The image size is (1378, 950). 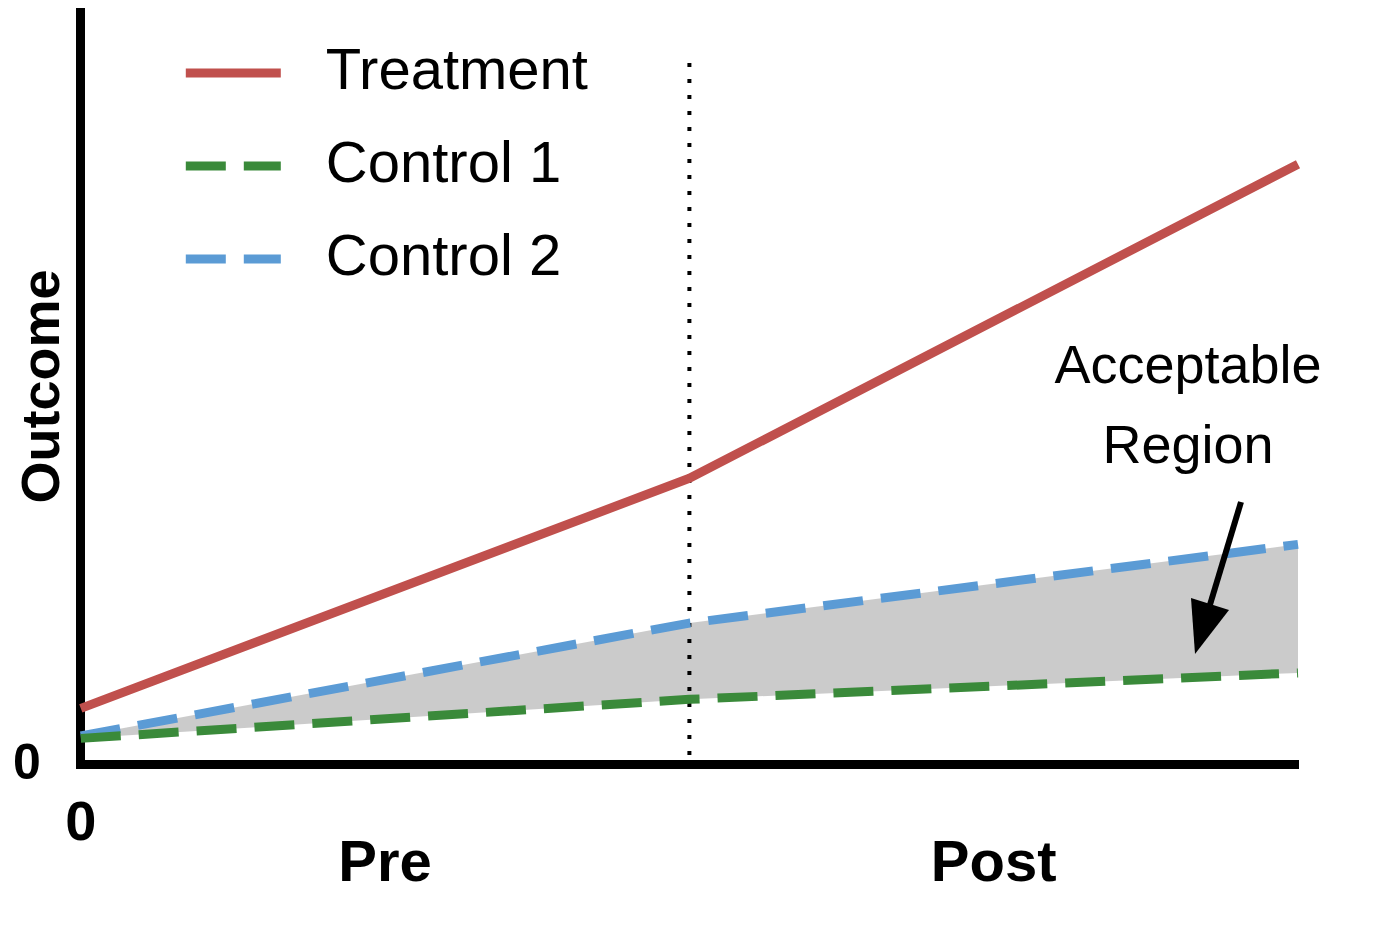 What do you see at coordinates (443, 161) in the screenshot?
I see `legend-label: Control 1` at bounding box center [443, 161].